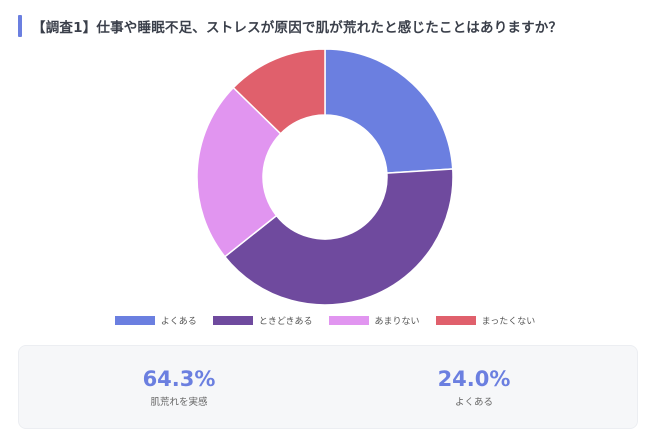 Image resolution: width=650 pixels, height=446 pixels. I want to click on legend-item: ときどきある, so click(262, 320).